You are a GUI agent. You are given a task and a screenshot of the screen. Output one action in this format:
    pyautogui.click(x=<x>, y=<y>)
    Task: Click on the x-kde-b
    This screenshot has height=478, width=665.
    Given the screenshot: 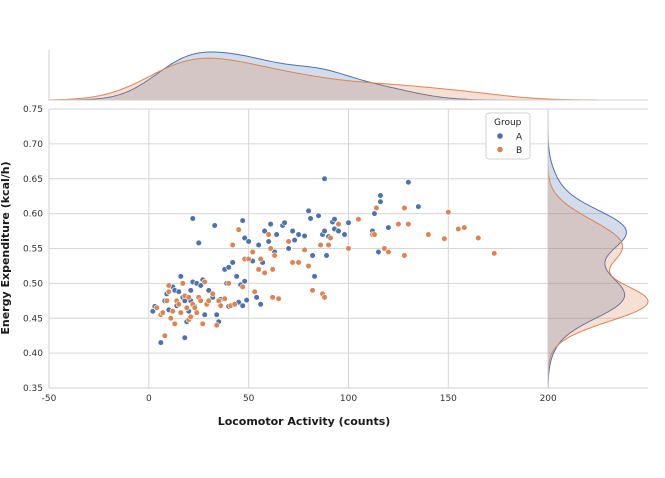 What is the action you would take?
    pyautogui.click(x=348, y=79)
    